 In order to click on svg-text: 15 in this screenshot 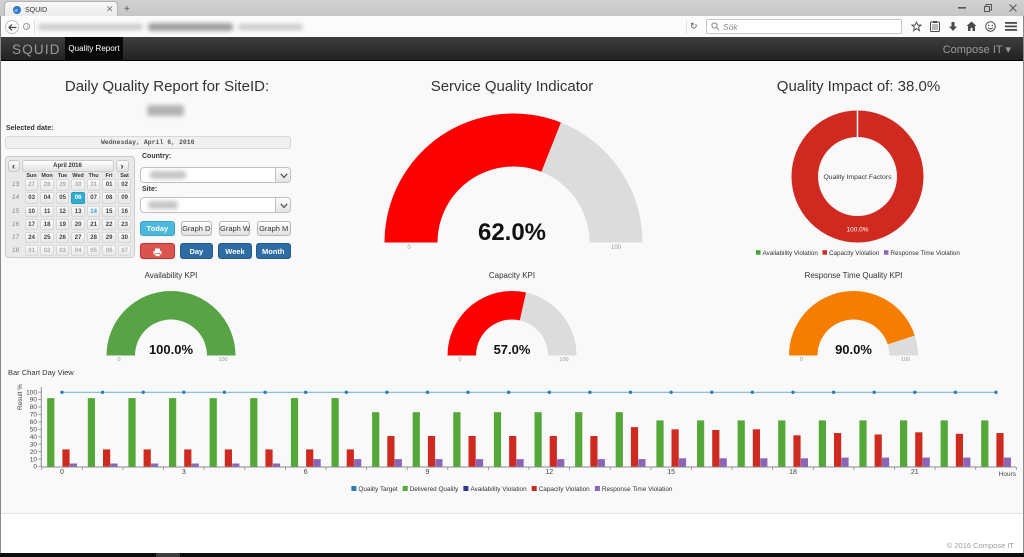, I will do `click(671, 472)`.